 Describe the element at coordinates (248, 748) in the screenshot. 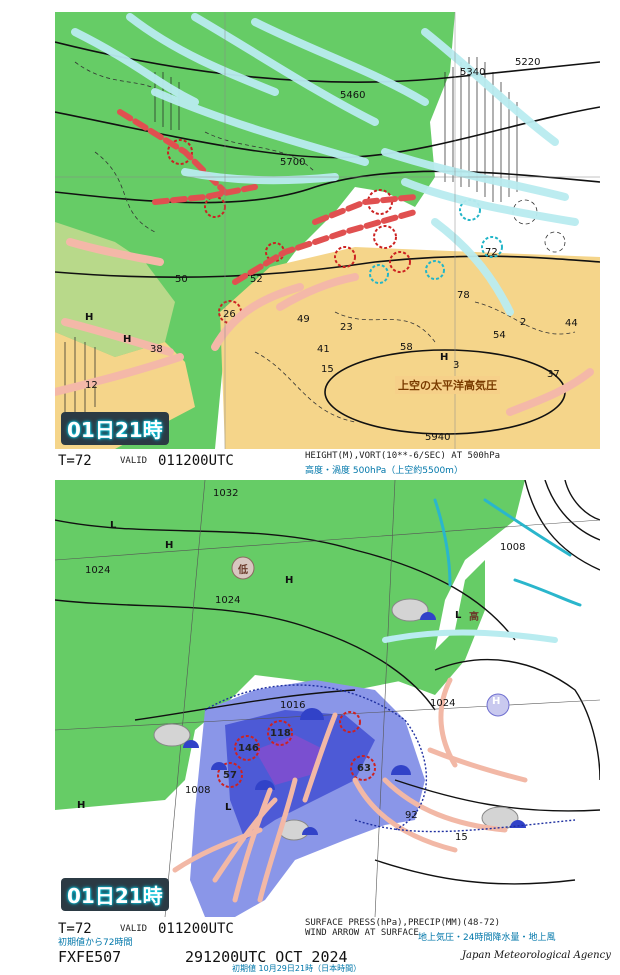

I see `precip-value: 146` at that location.